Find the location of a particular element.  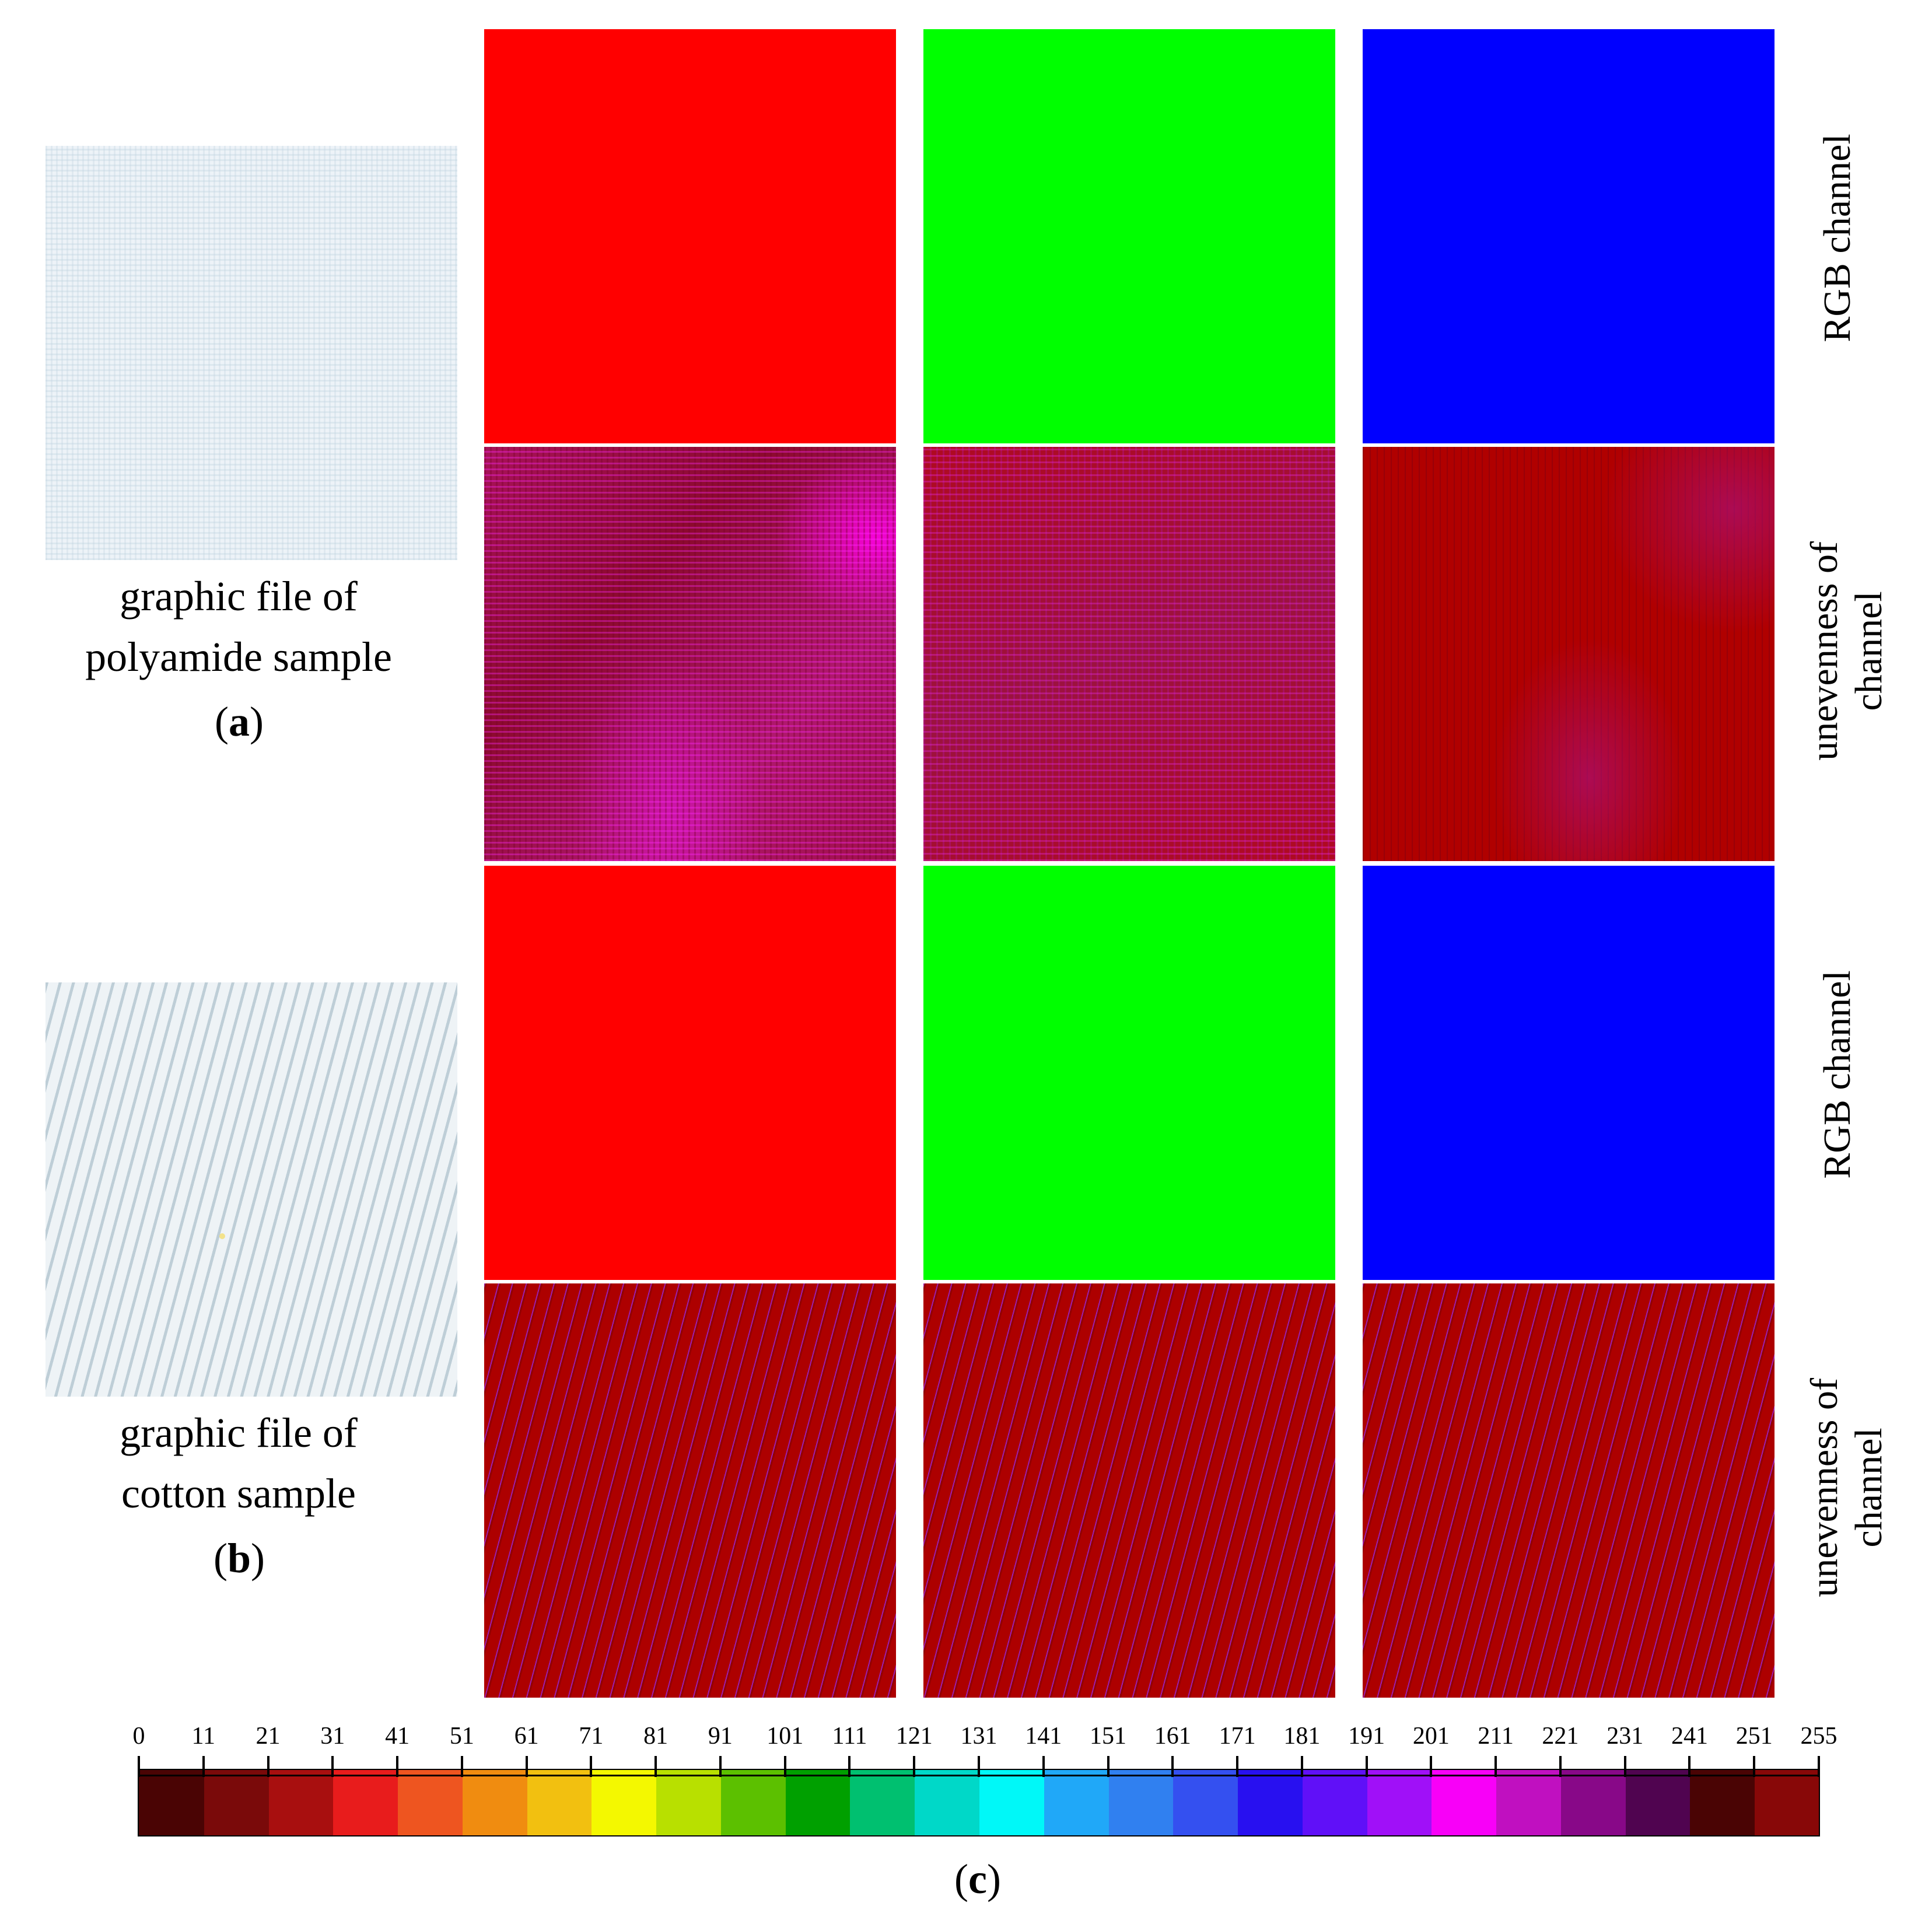

cotton-blue-unevenness is located at coordinates (1568, 1491).